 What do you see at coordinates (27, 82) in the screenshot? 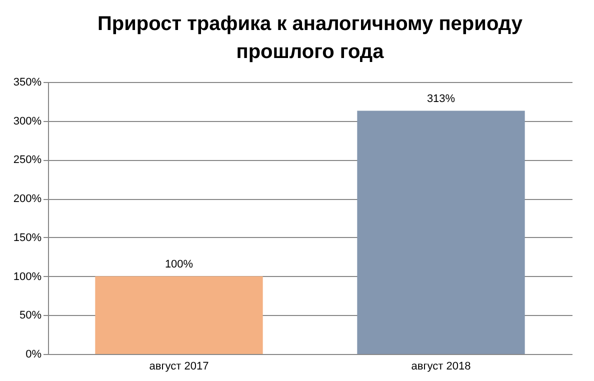
I see `y-tick-label: 350%` at bounding box center [27, 82].